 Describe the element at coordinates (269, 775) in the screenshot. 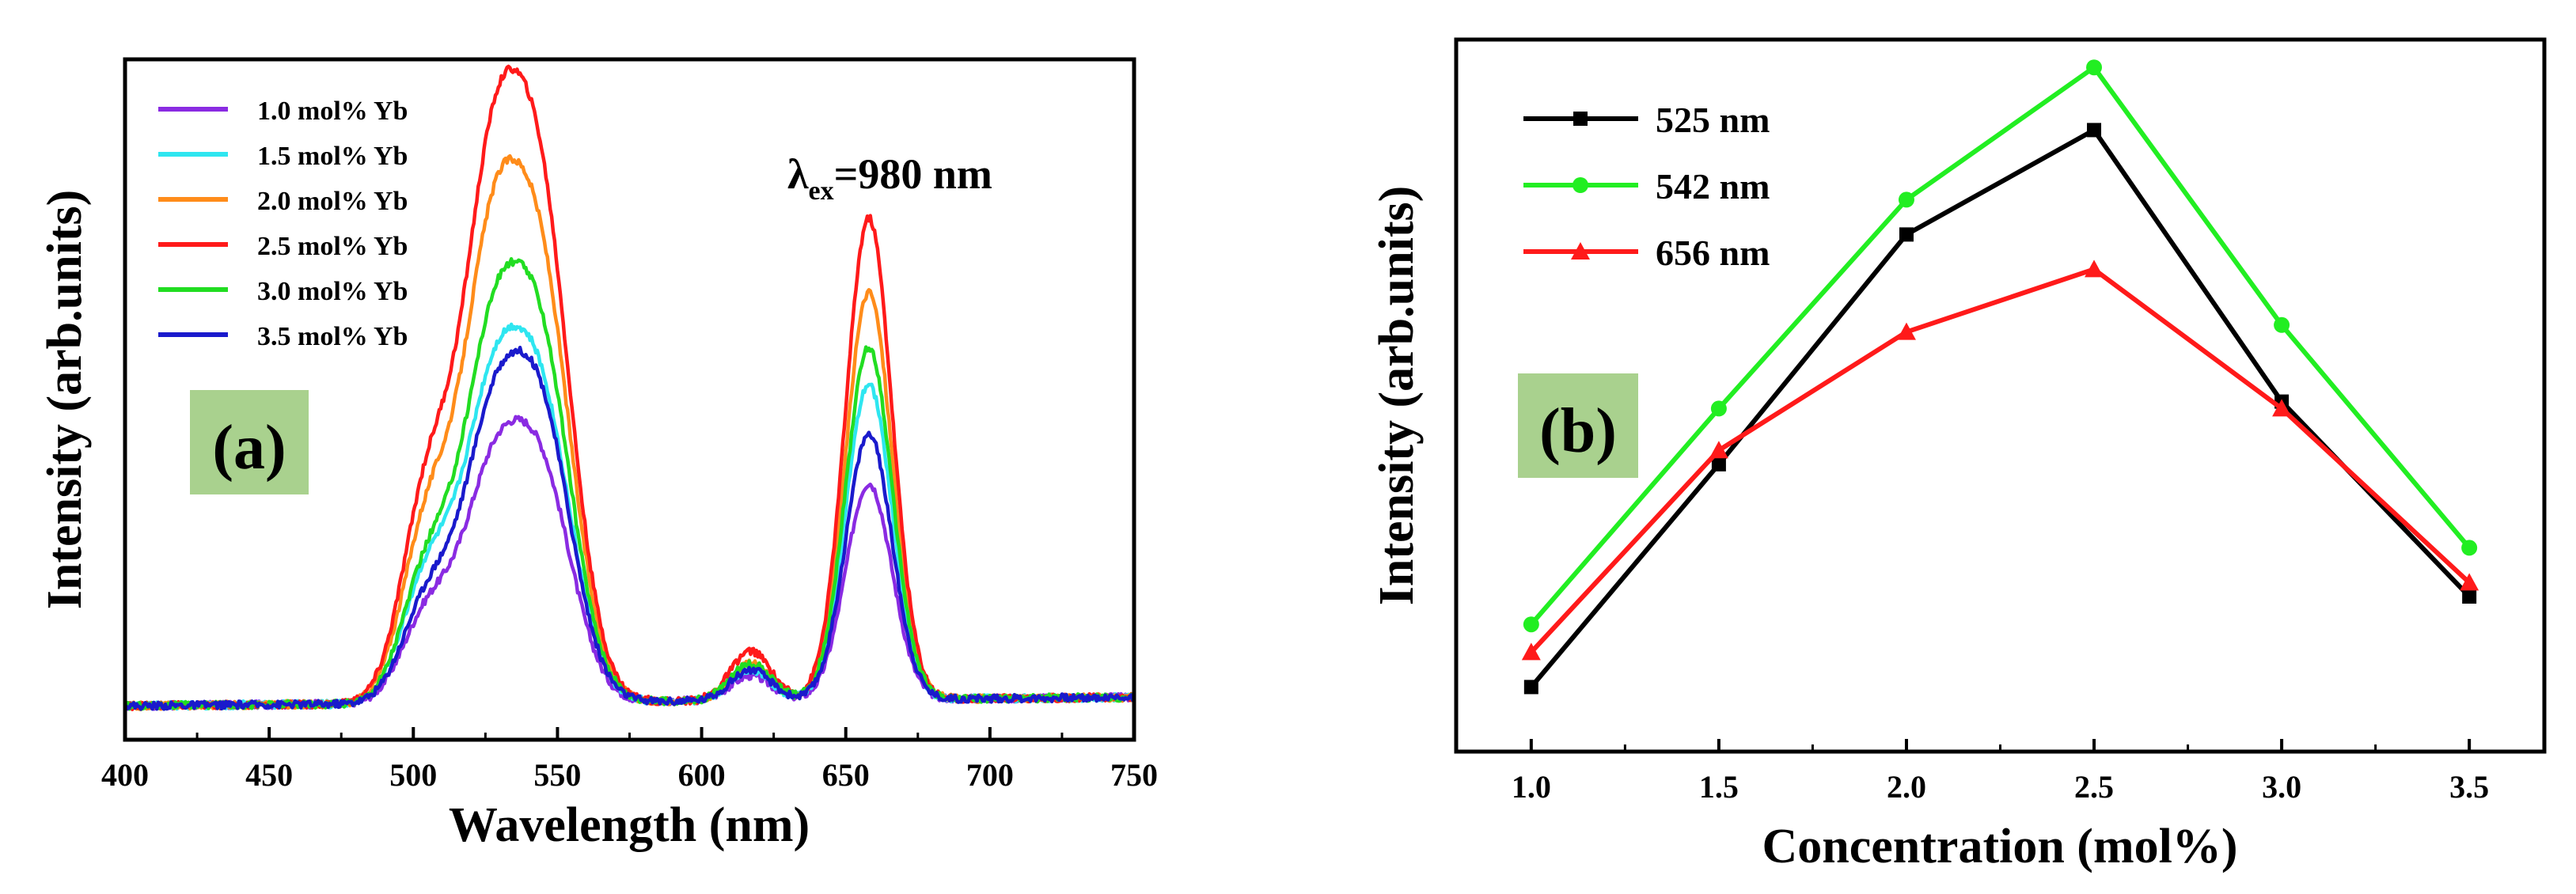

I see `x-tick-label: 450` at that location.